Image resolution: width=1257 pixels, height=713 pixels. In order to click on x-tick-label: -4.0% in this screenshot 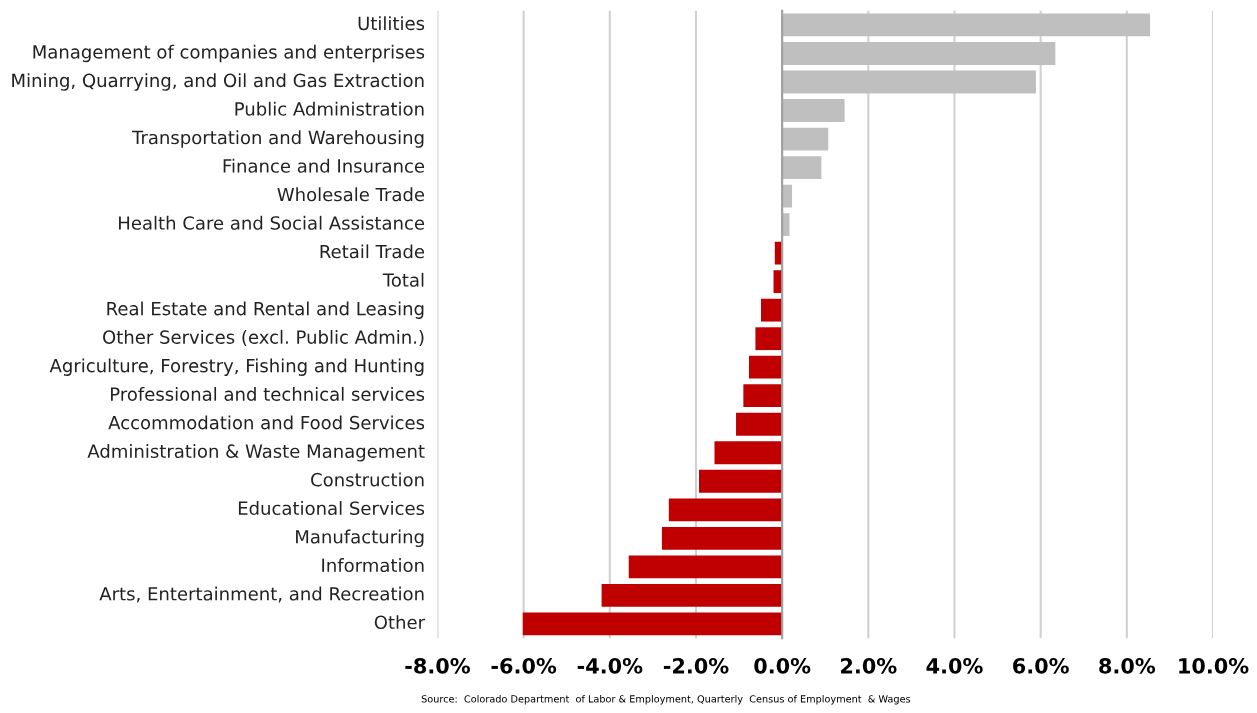, I will do `click(610, 665)`.